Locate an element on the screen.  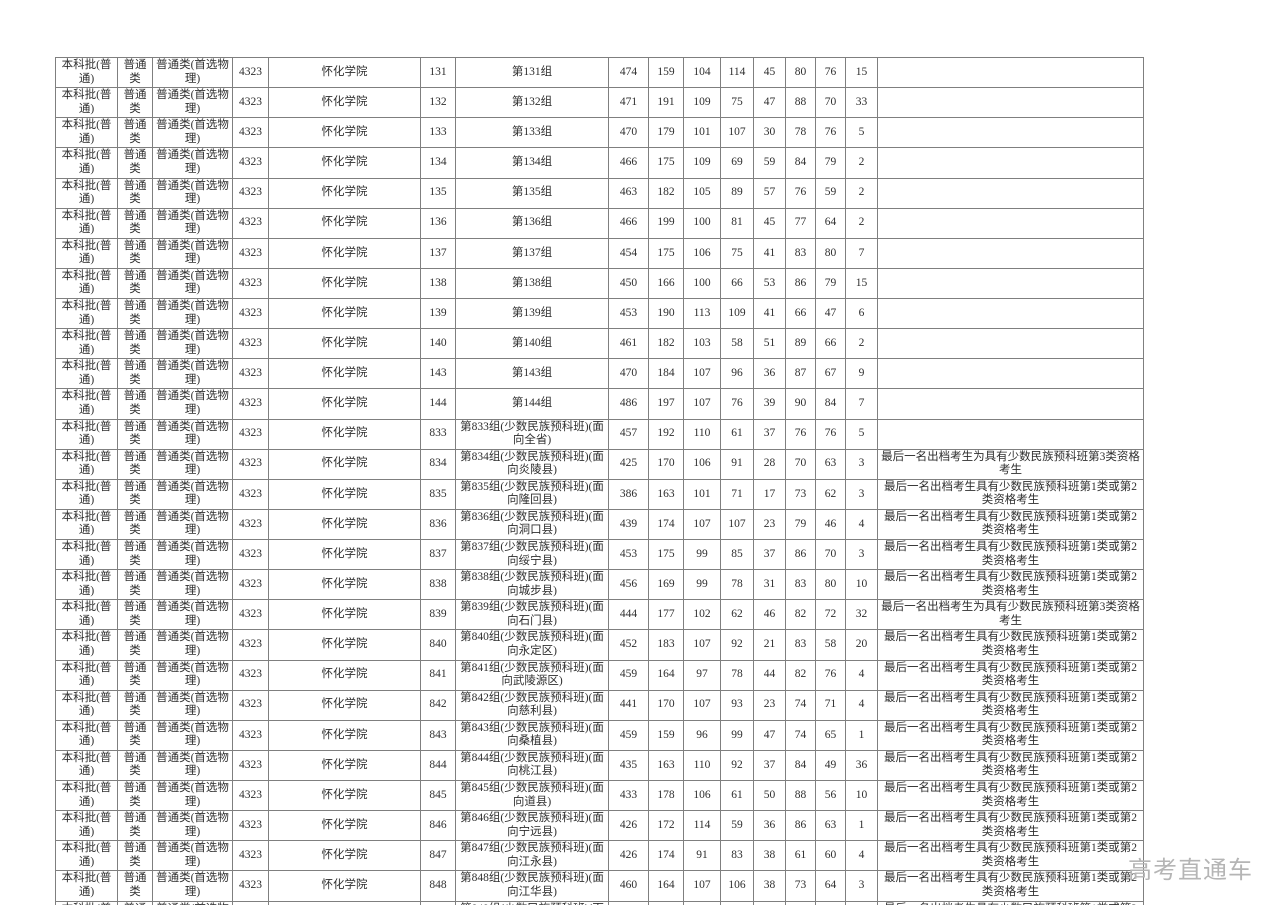
cell-value-5: 41 is located at coordinates (769, 253).